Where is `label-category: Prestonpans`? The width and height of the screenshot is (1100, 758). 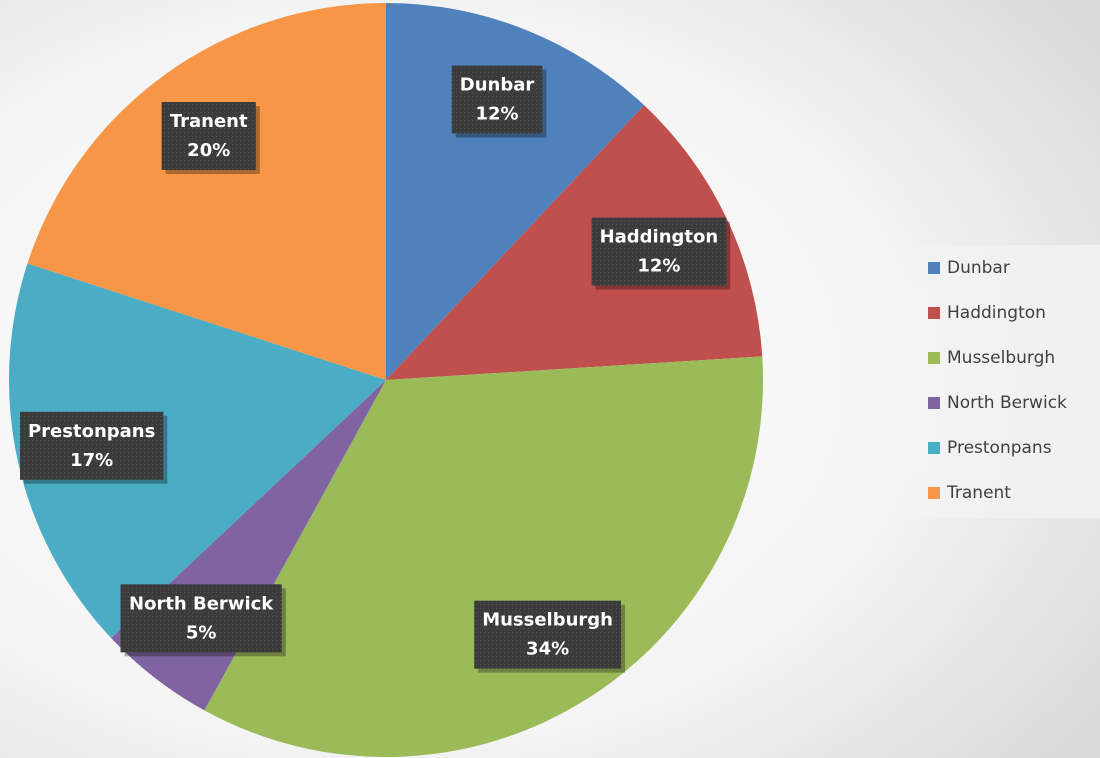 label-category: Prestonpans is located at coordinates (91, 431).